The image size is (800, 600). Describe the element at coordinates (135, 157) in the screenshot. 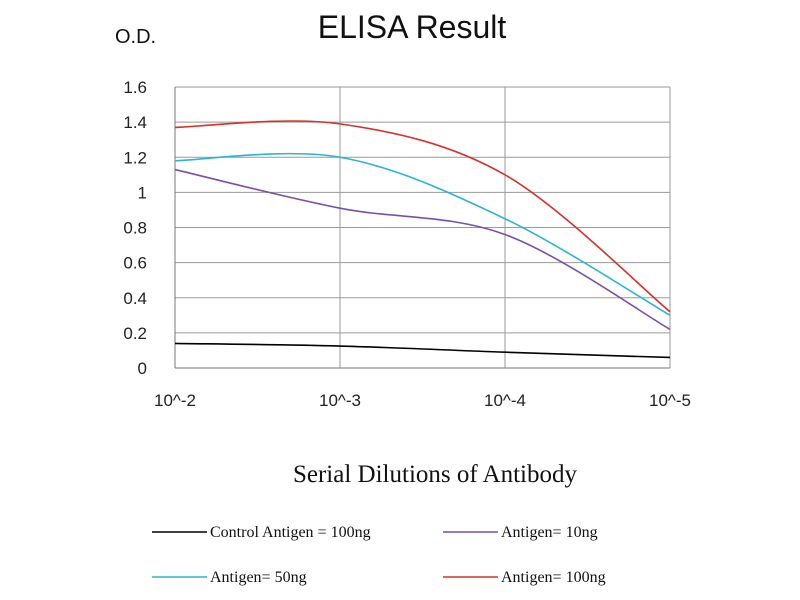

I see `y-tick-label: 1.2` at that location.